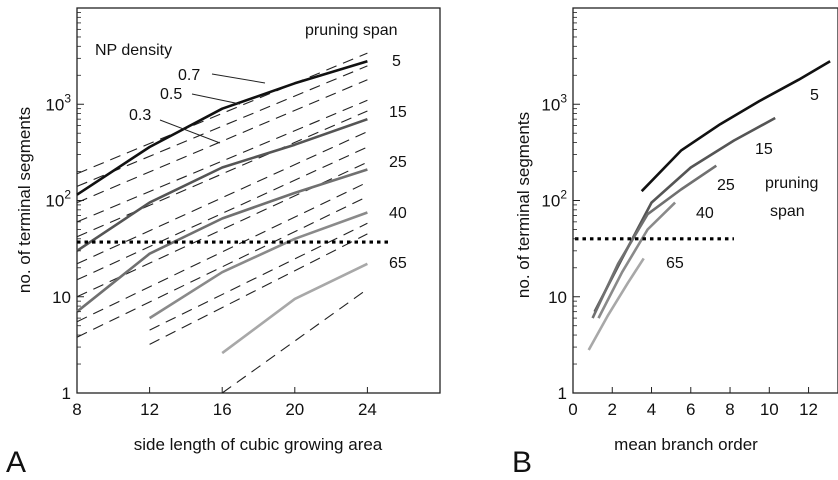 This screenshot has height=480, width=838. I want to click on panel-b-x-tick-label: 2, so click(612, 409).